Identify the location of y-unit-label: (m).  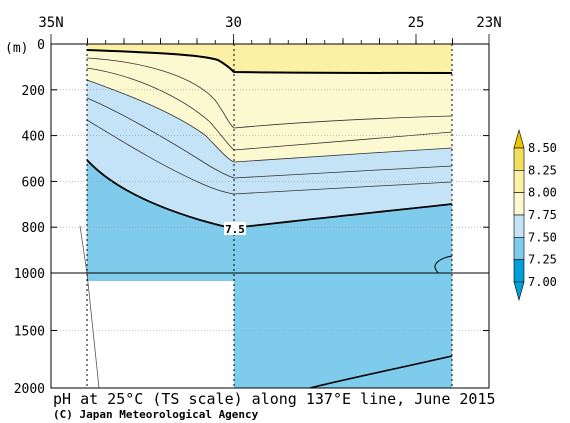
(16, 48).